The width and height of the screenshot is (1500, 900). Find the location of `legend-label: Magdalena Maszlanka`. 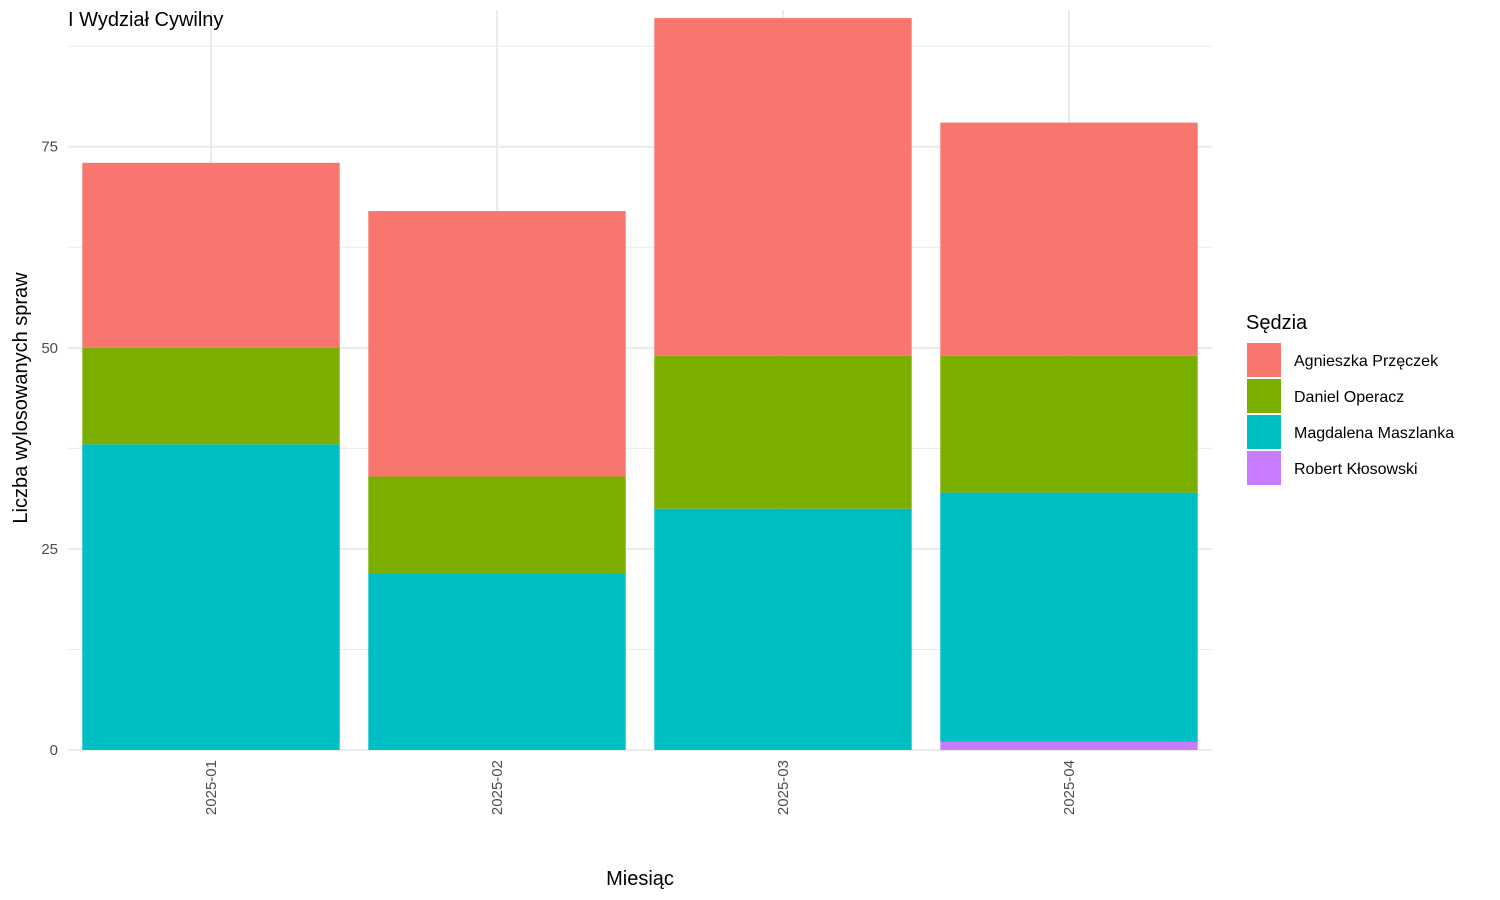

legend-label: Magdalena Maszlanka is located at coordinates (1374, 433).